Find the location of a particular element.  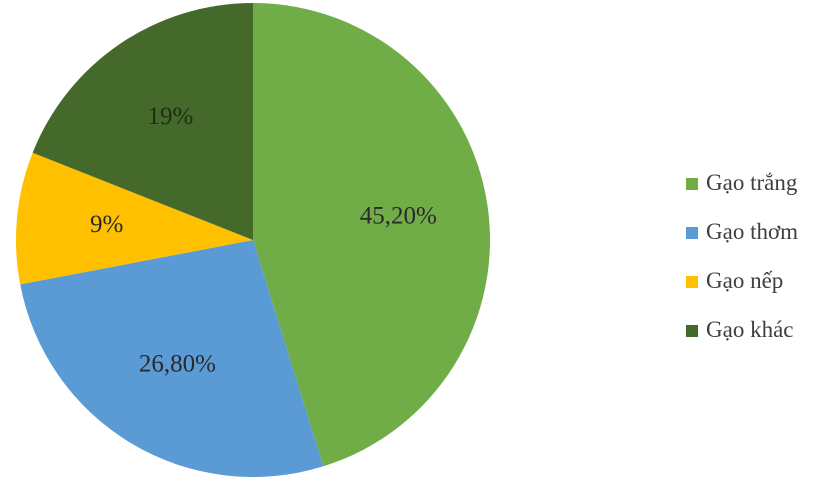

legend-item-label: Gạo trắng is located at coordinates (752, 182).